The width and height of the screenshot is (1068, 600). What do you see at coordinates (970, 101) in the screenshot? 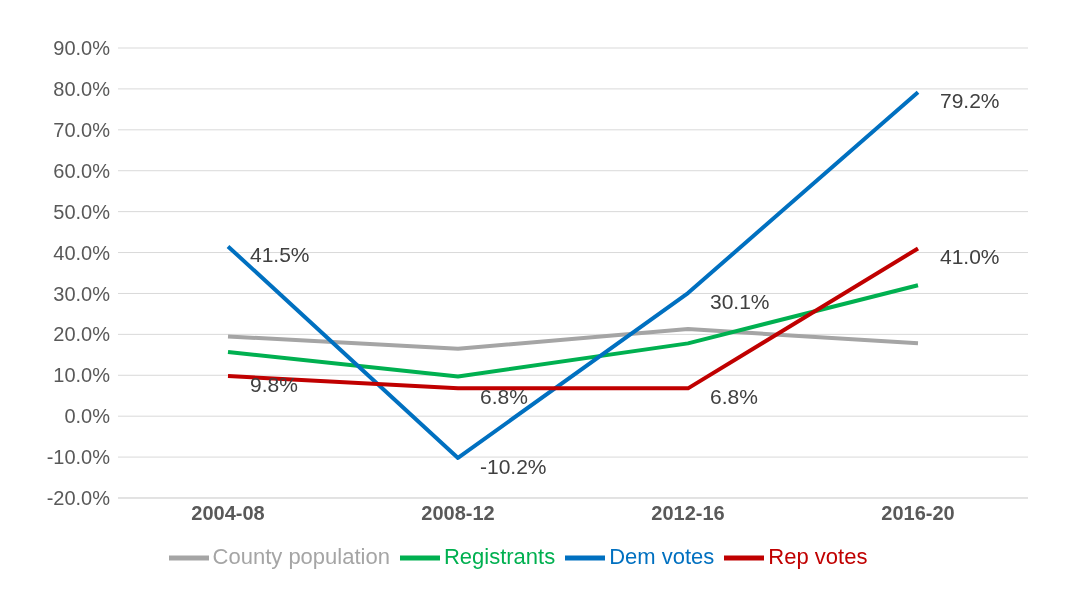
I see `data-label: 79.2%` at bounding box center [970, 101].